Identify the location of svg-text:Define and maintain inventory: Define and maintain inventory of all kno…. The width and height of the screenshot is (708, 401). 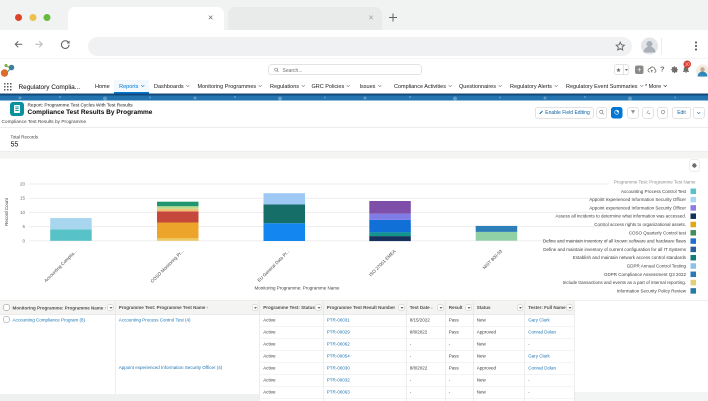
(615, 241).